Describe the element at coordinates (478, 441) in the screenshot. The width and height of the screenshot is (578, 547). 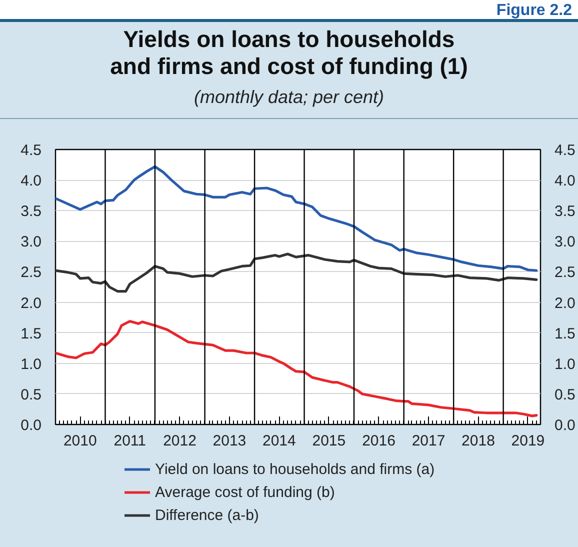
I see `x-tick-label: 2018` at that location.